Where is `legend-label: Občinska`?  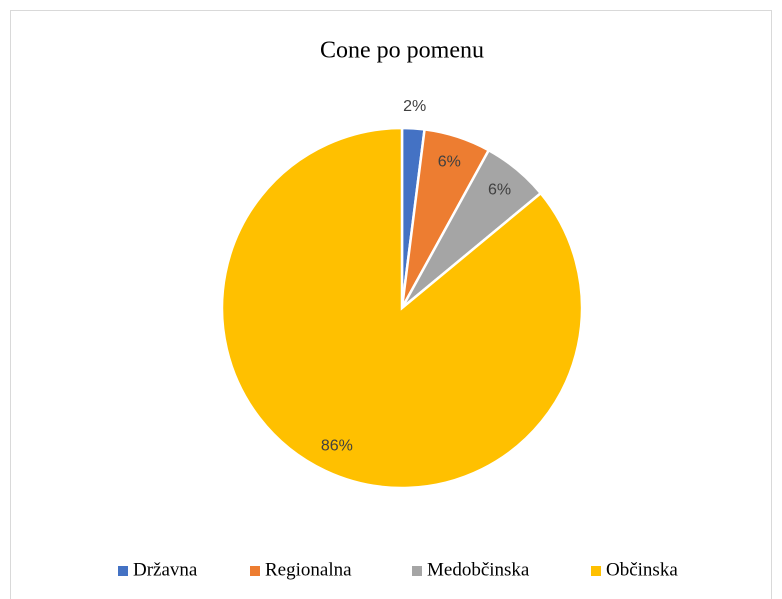 legend-label: Občinska is located at coordinates (642, 569).